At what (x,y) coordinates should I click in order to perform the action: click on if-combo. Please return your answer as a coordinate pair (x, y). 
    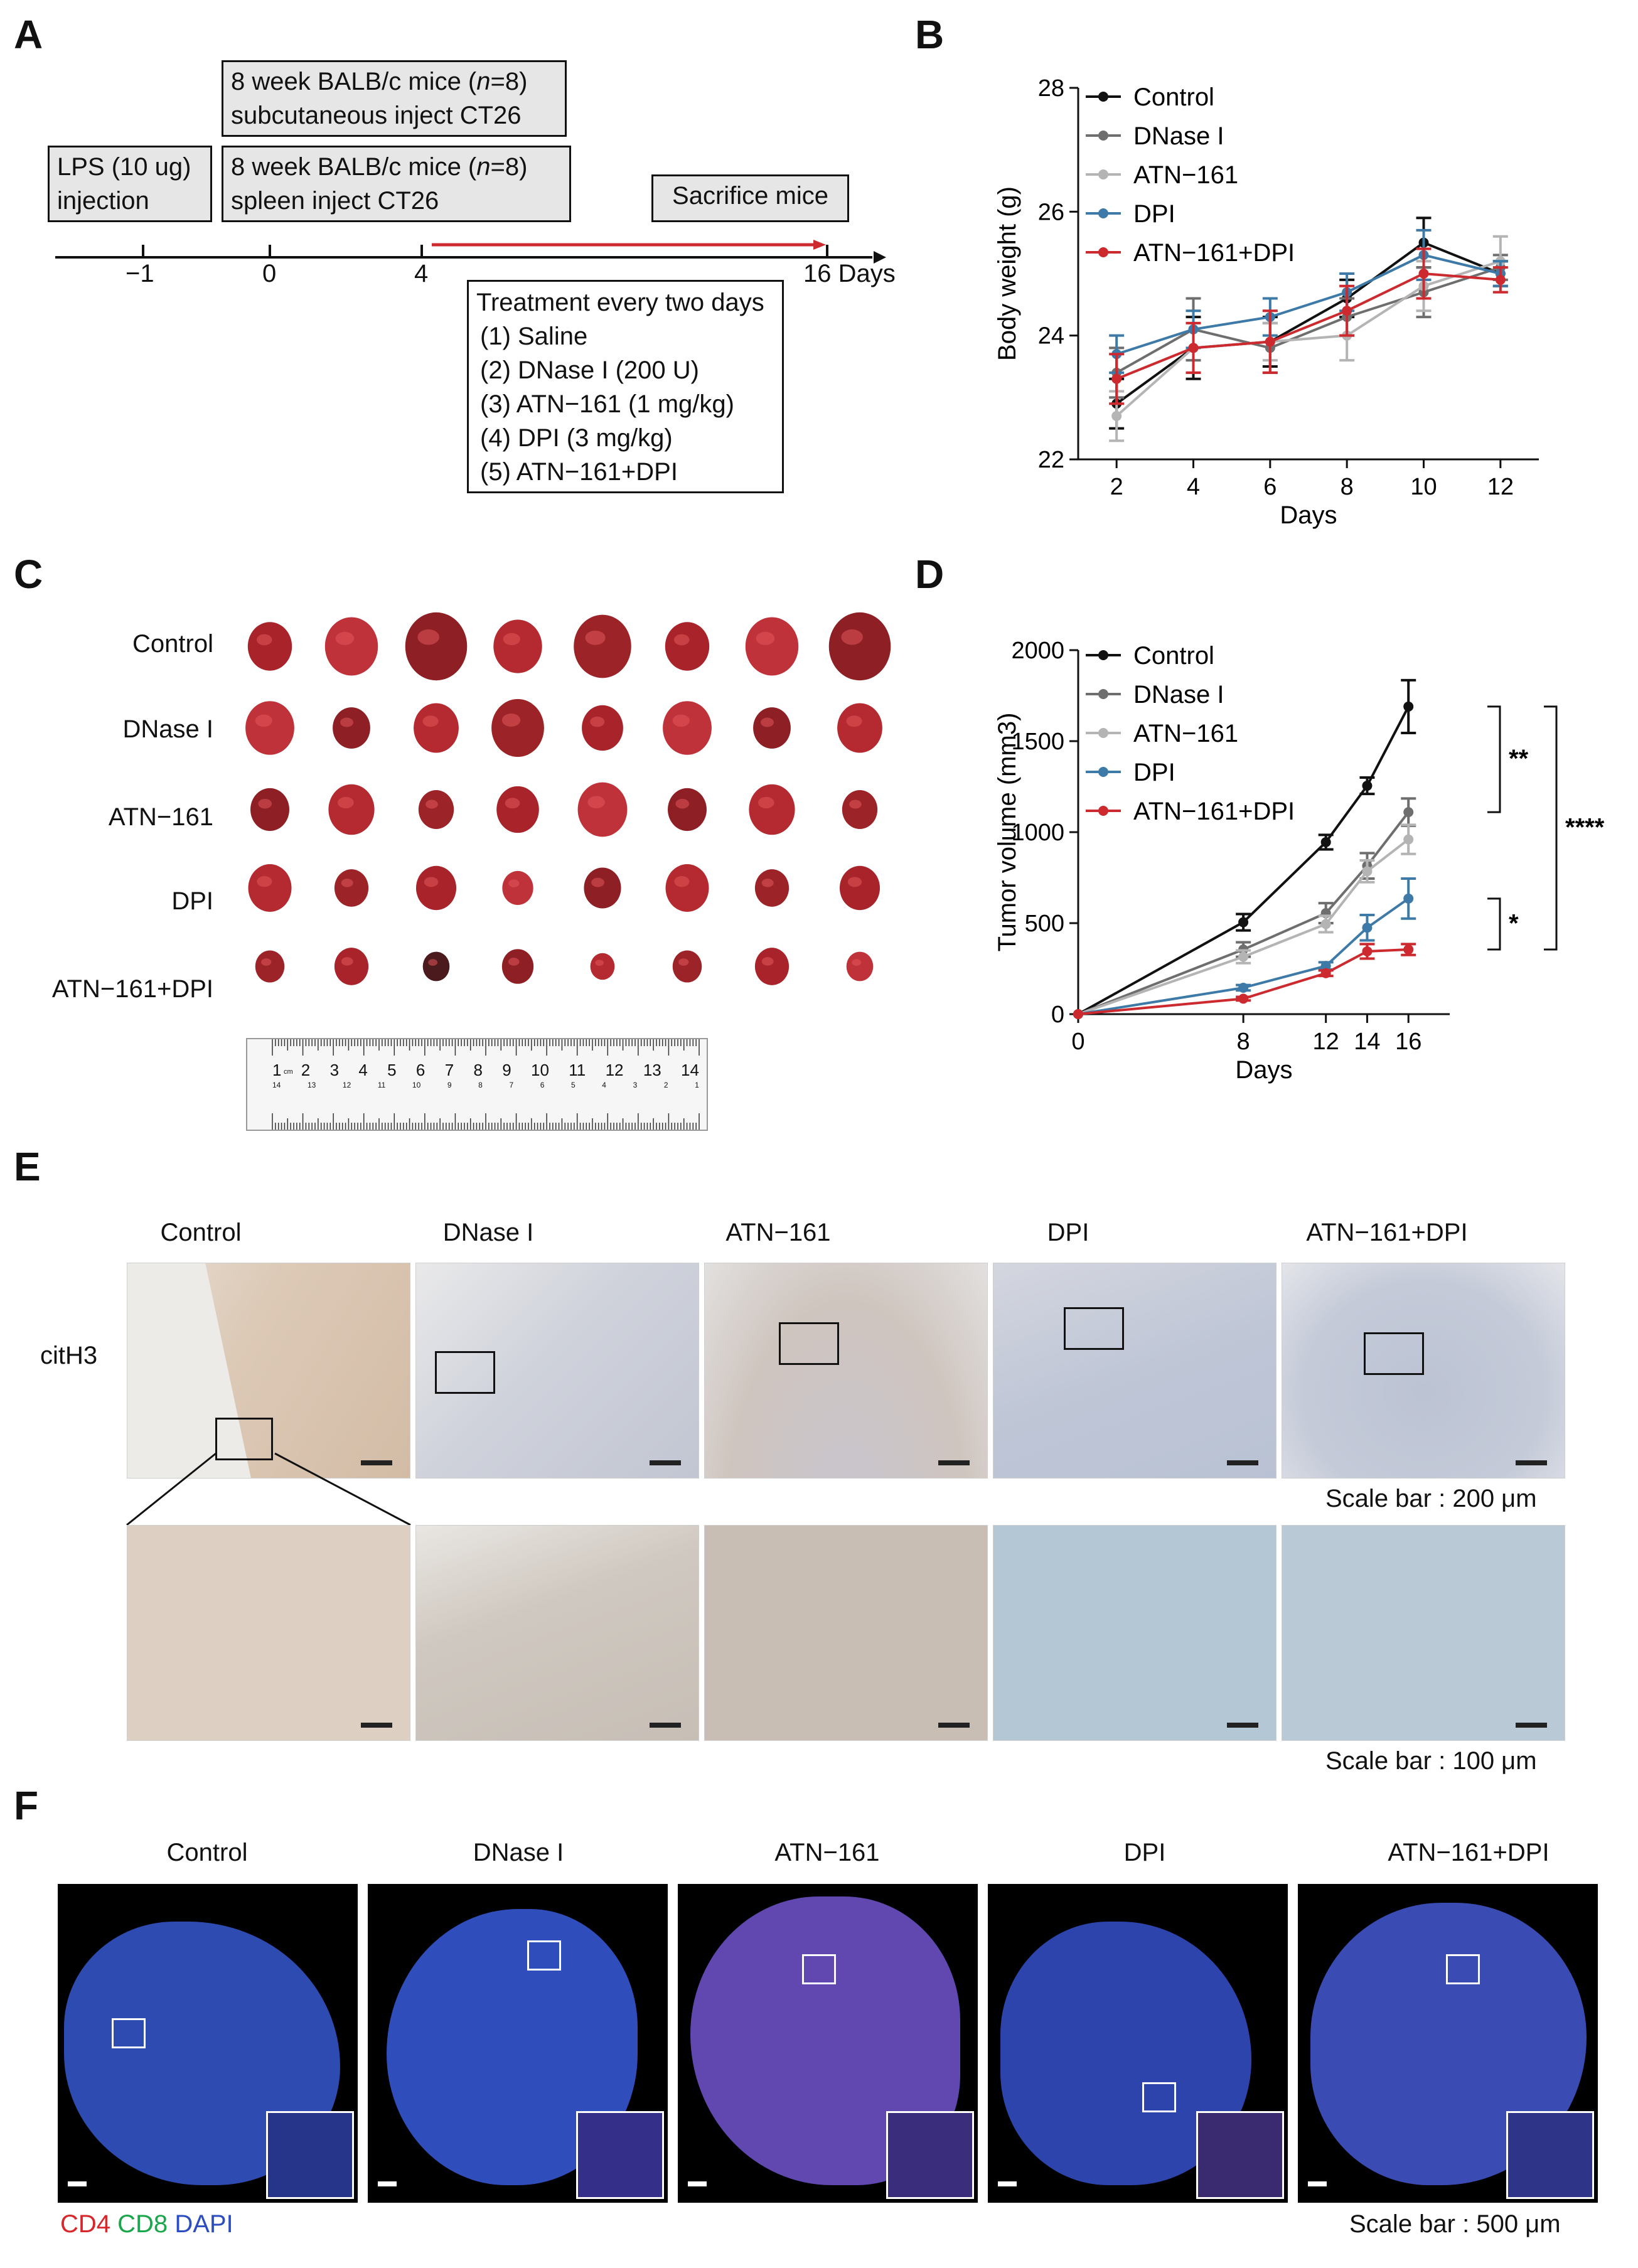
    Looking at the image, I should click on (1448, 2044).